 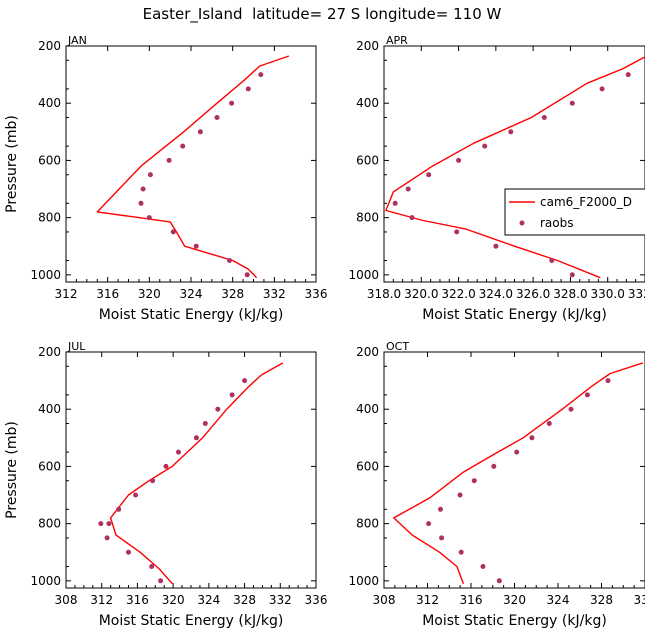 What do you see at coordinates (636, 294) in the screenshot?
I see `apr-x-tick-label: 332.0` at bounding box center [636, 294].